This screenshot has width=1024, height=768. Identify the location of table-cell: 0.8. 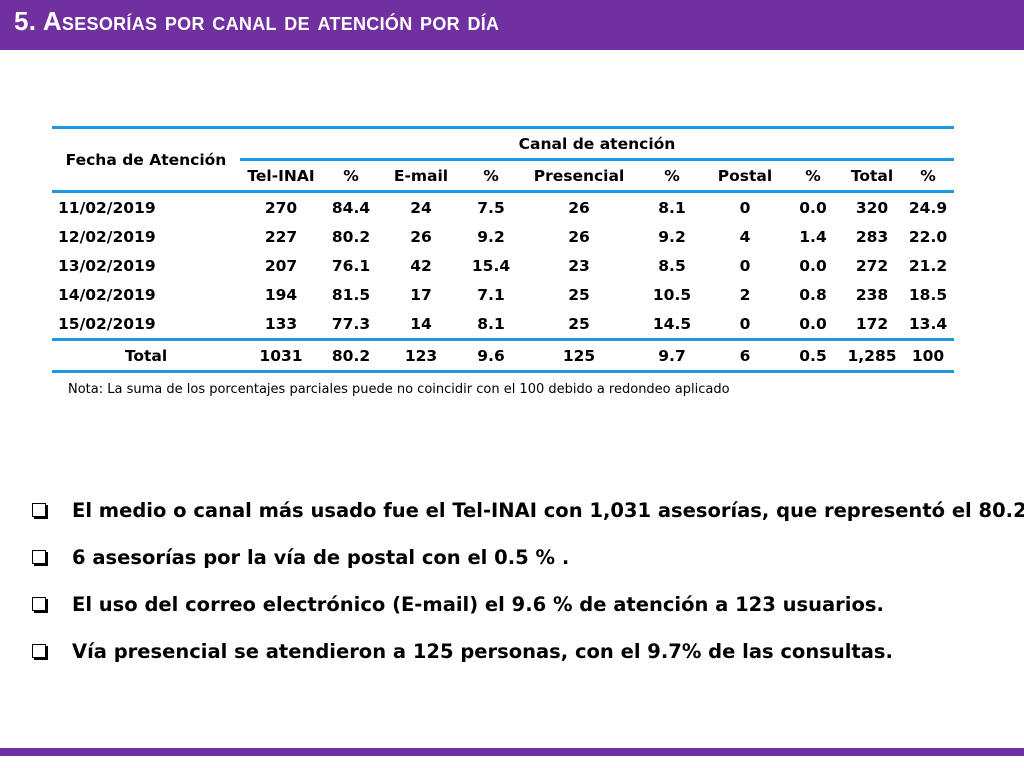
(813, 294).